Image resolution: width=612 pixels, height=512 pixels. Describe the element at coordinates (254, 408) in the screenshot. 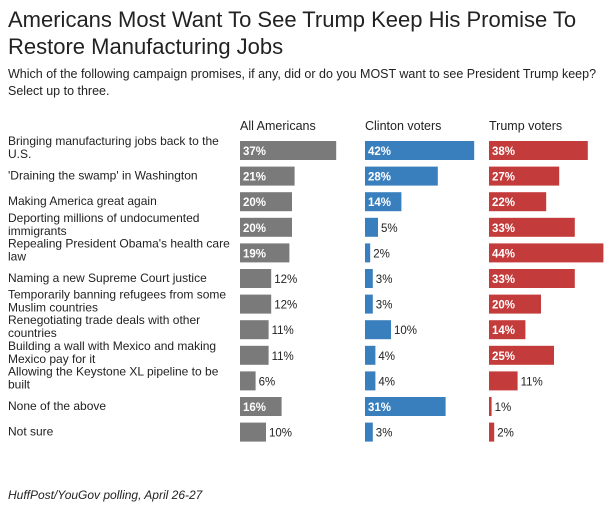

I see `value-label-all-americans: 16%` at that location.